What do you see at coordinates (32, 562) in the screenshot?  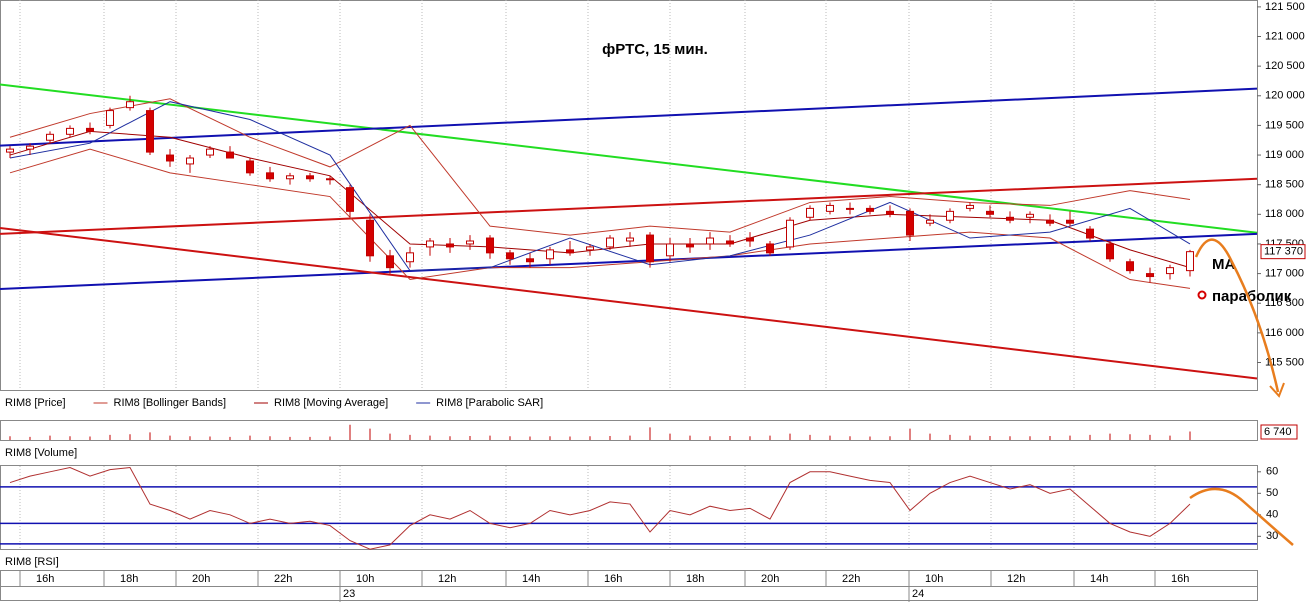 I see `panel-label: RIM8 [RSI]` at bounding box center [32, 562].